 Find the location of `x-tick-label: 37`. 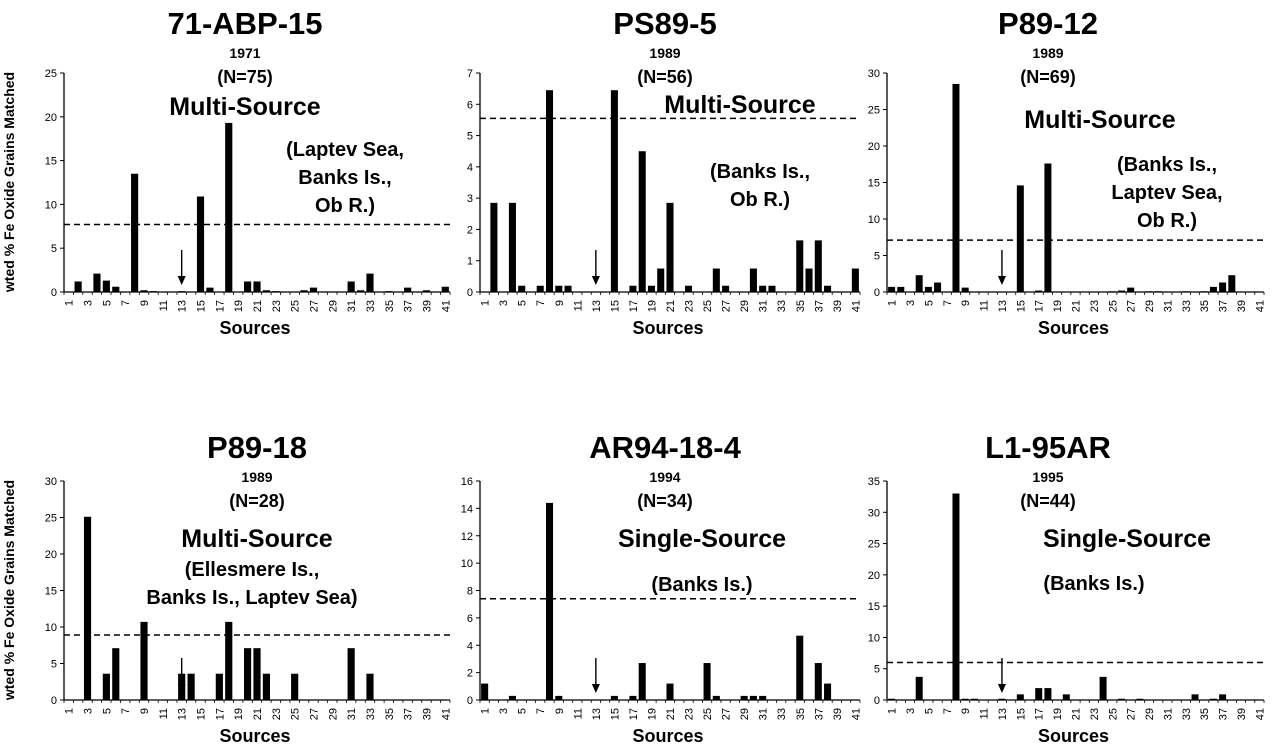

x-tick-label: 37 is located at coordinates (409, 714).